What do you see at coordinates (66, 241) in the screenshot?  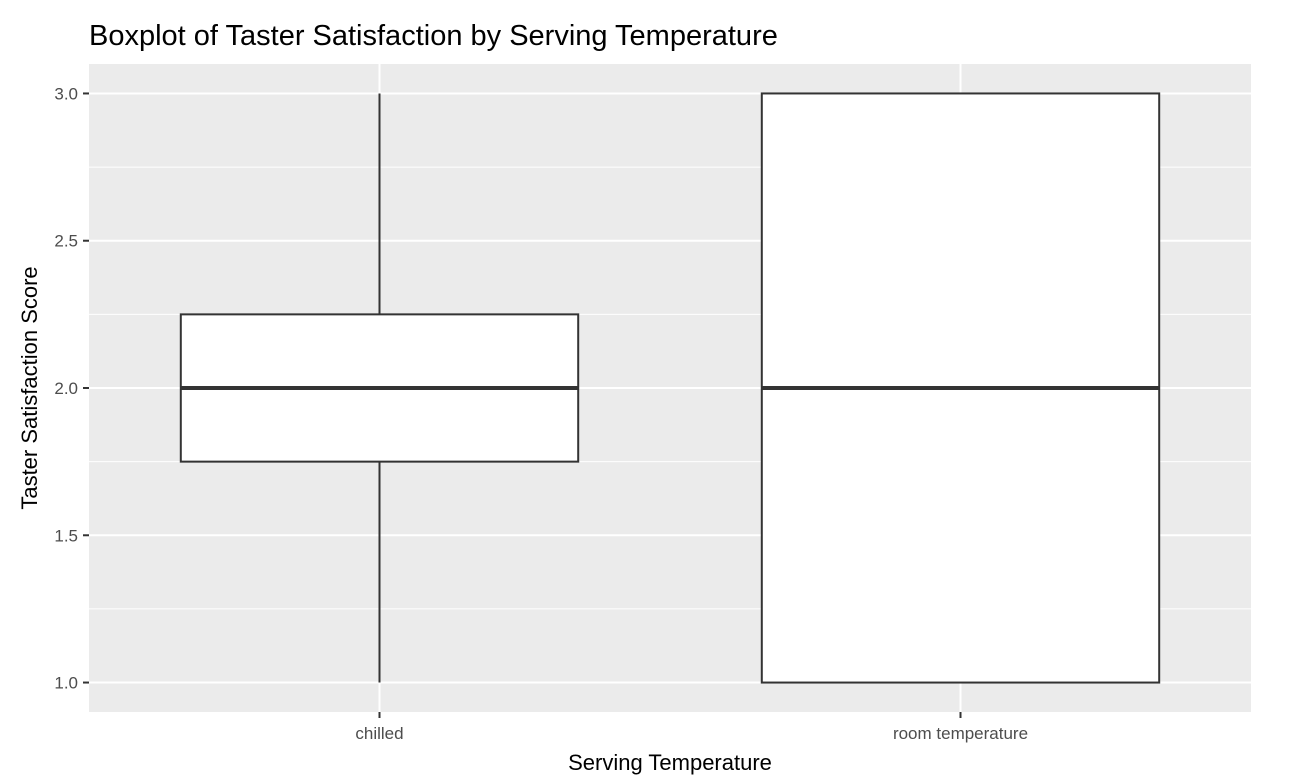 I see `y-tick-label: 2.5` at bounding box center [66, 241].